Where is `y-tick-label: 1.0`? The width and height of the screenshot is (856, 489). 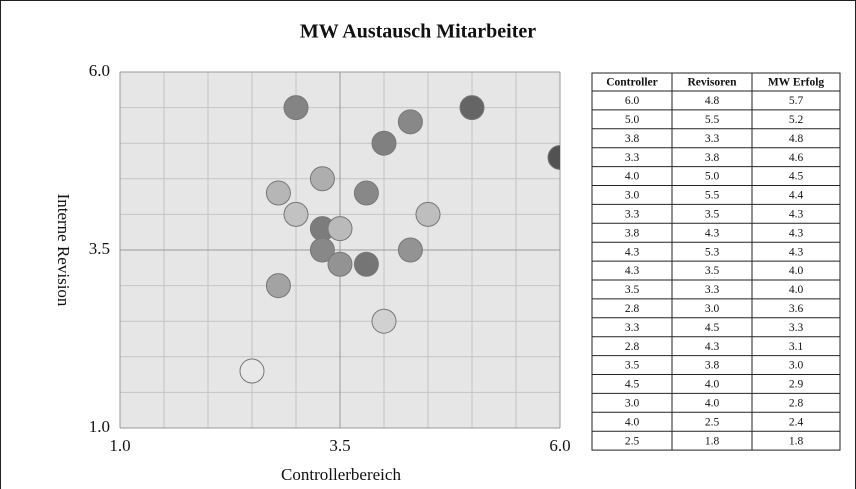
y-tick-label: 1.0 is located at coordinates (99, 426).